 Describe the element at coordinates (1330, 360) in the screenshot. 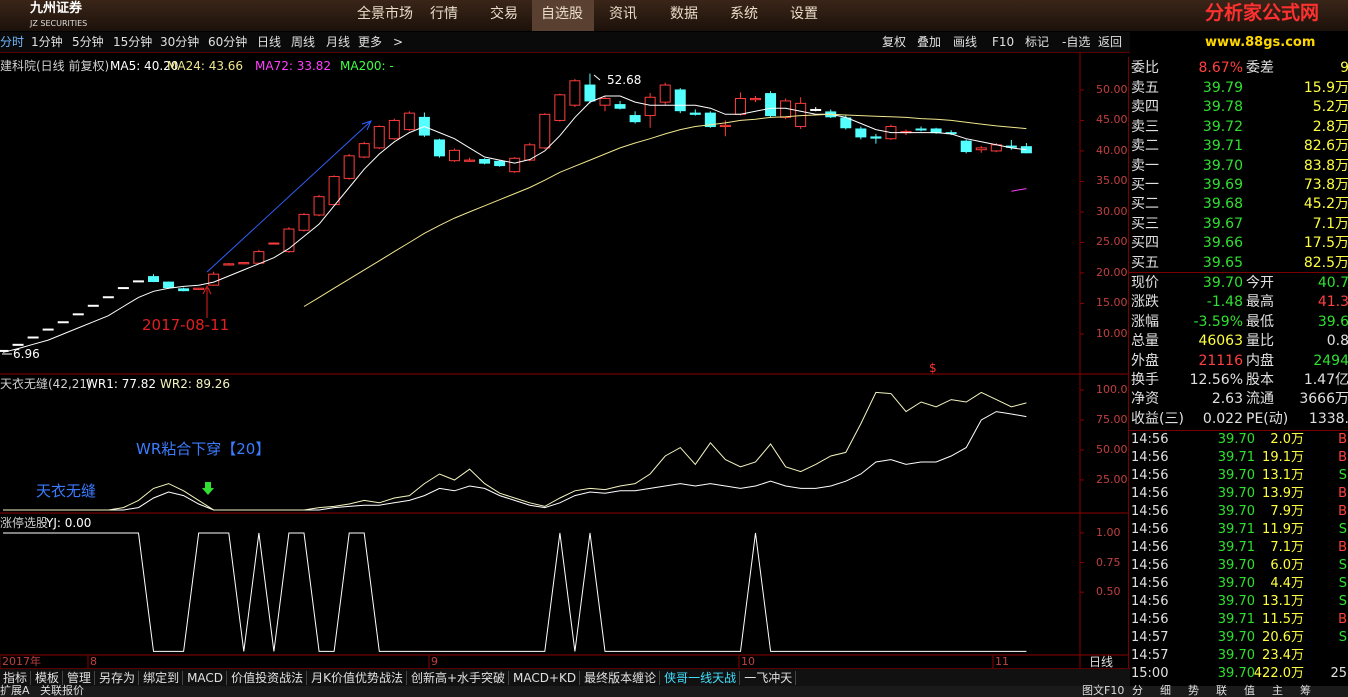

I see `quote-value: 2494` at that location.